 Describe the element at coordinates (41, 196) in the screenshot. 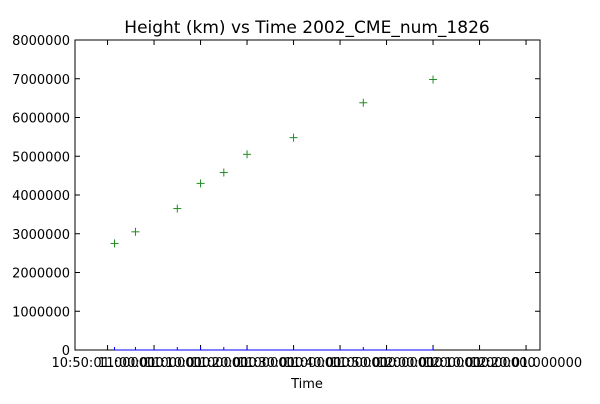

I see `y-tick-label: 4000000` at that location.